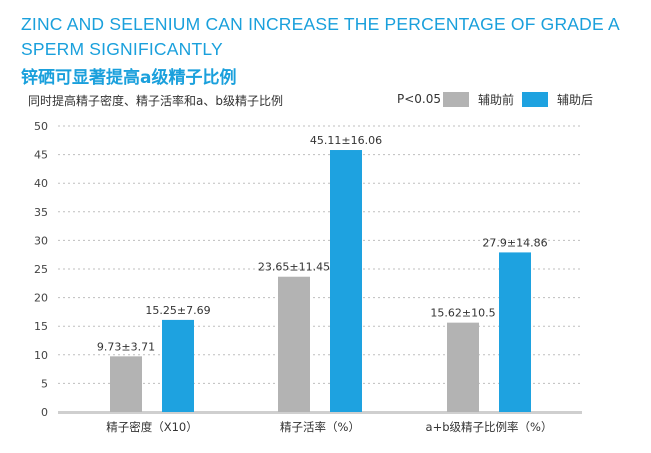 This screenshot has width=651, height=453. What do you see at coordinates (41, 355) in the screenshot?
I see `y-tick-label: 10` at bounding box center [41, 355].